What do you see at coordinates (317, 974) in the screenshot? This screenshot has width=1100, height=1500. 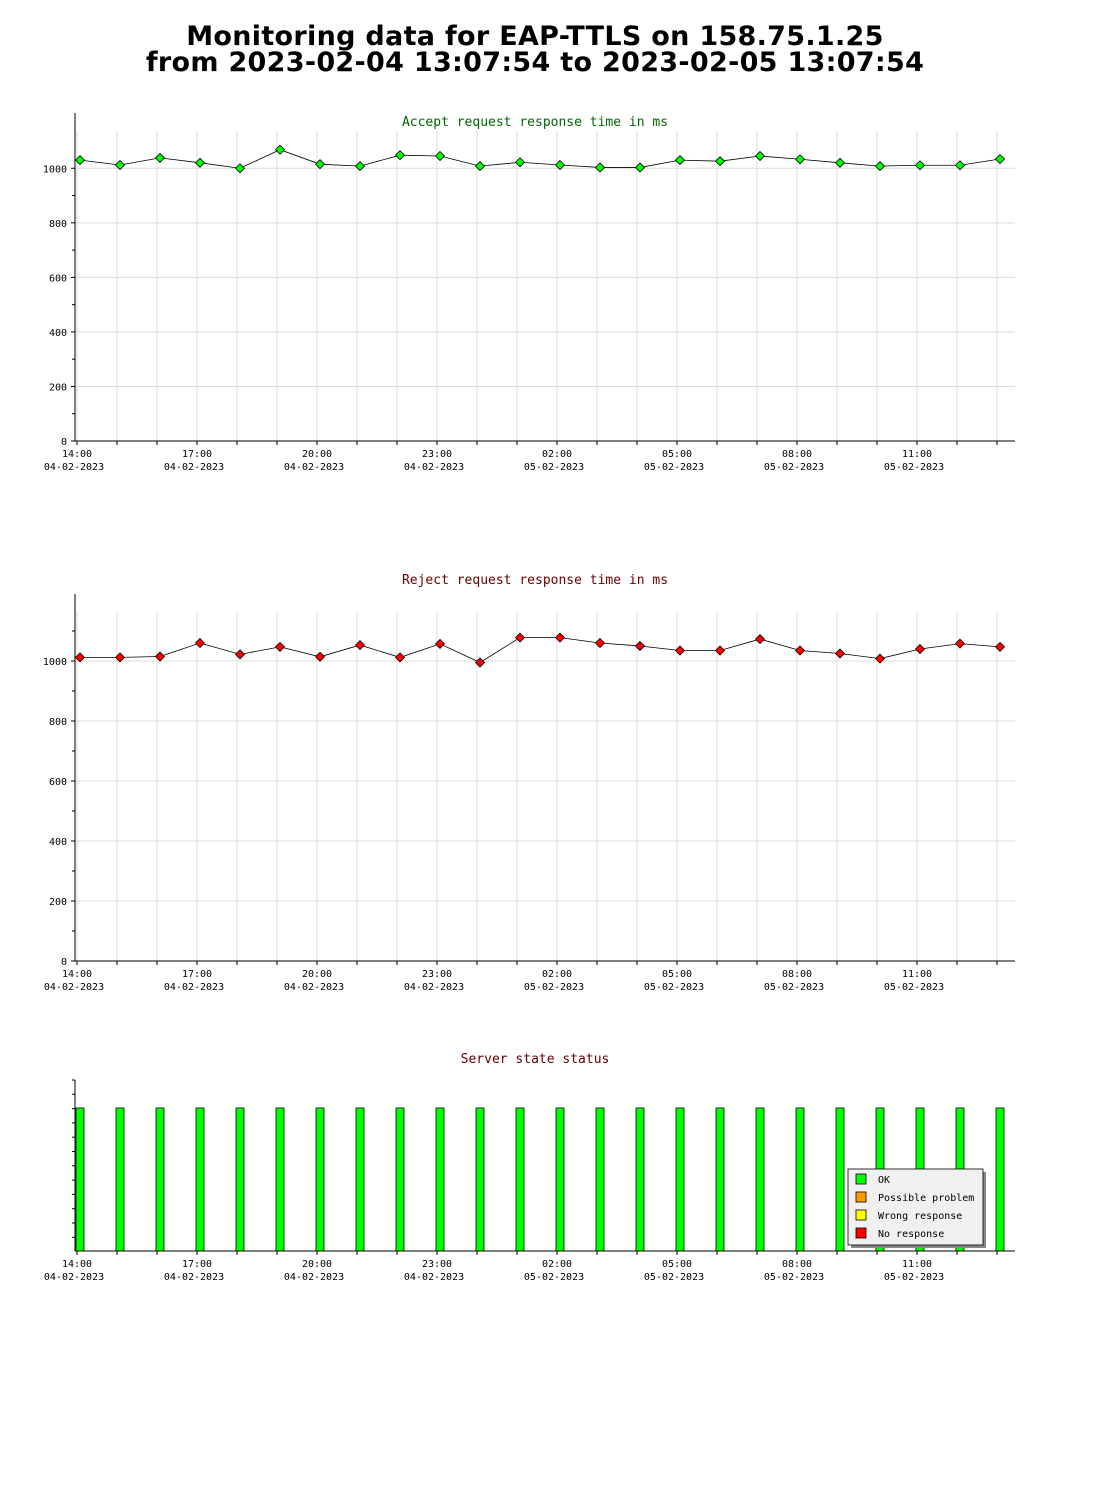 I see `reject-xtick-time: 20:00` at bounding box center [317, 974].